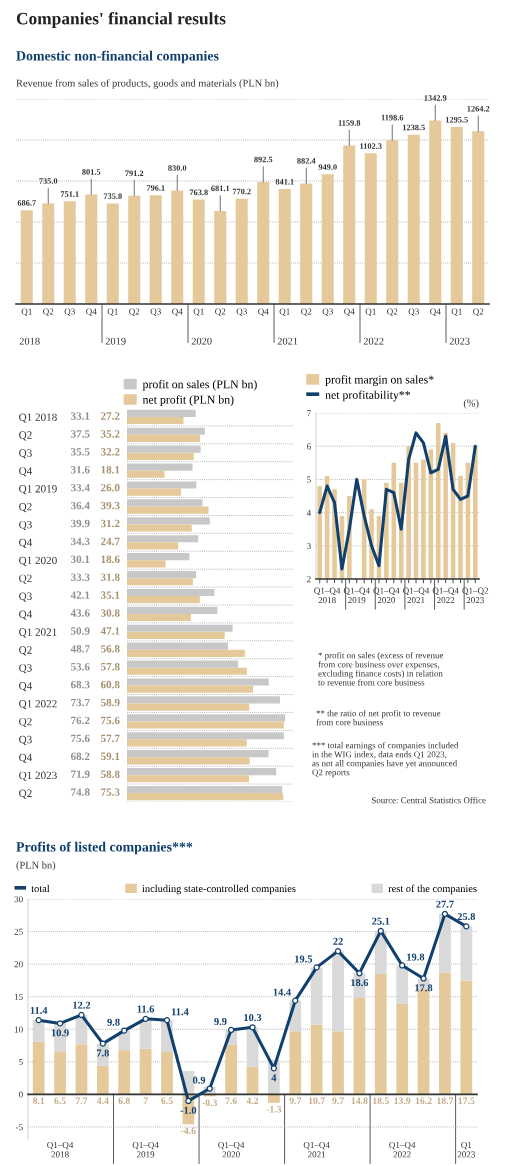  I want to click on data-label: 10.3, so click(253, 1018).